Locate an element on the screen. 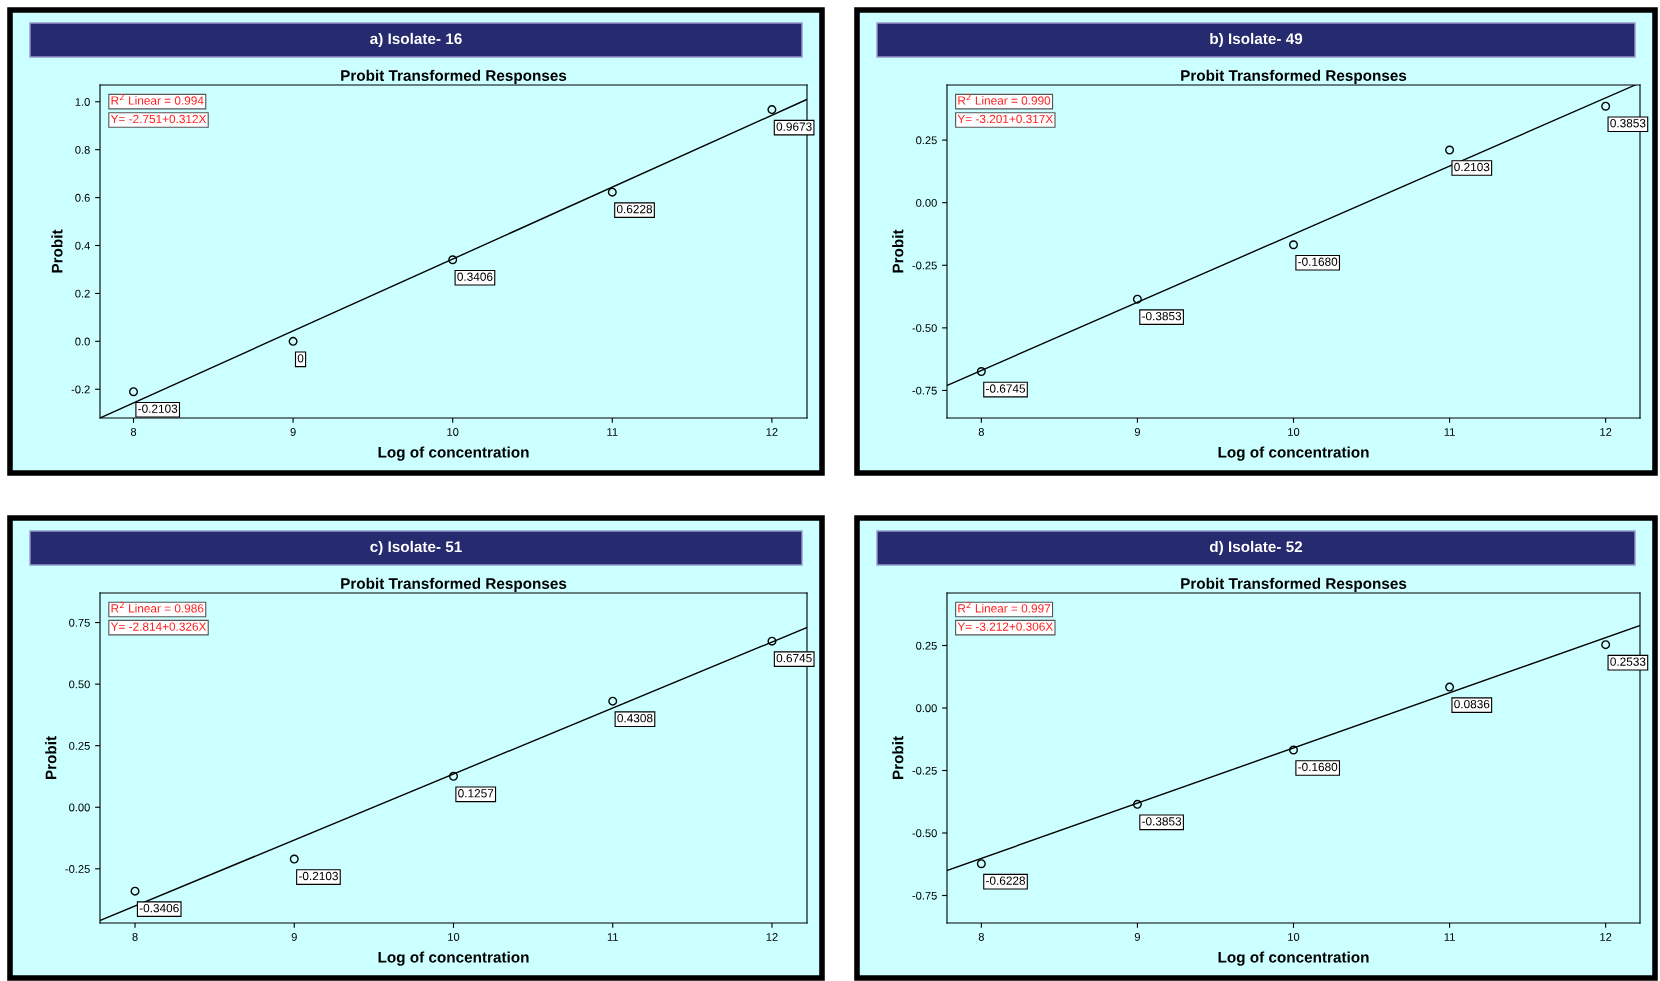 The height and width of the screenshot is (981, 1660). data-label: 0.3853 is located at coordinates (1628, 123).